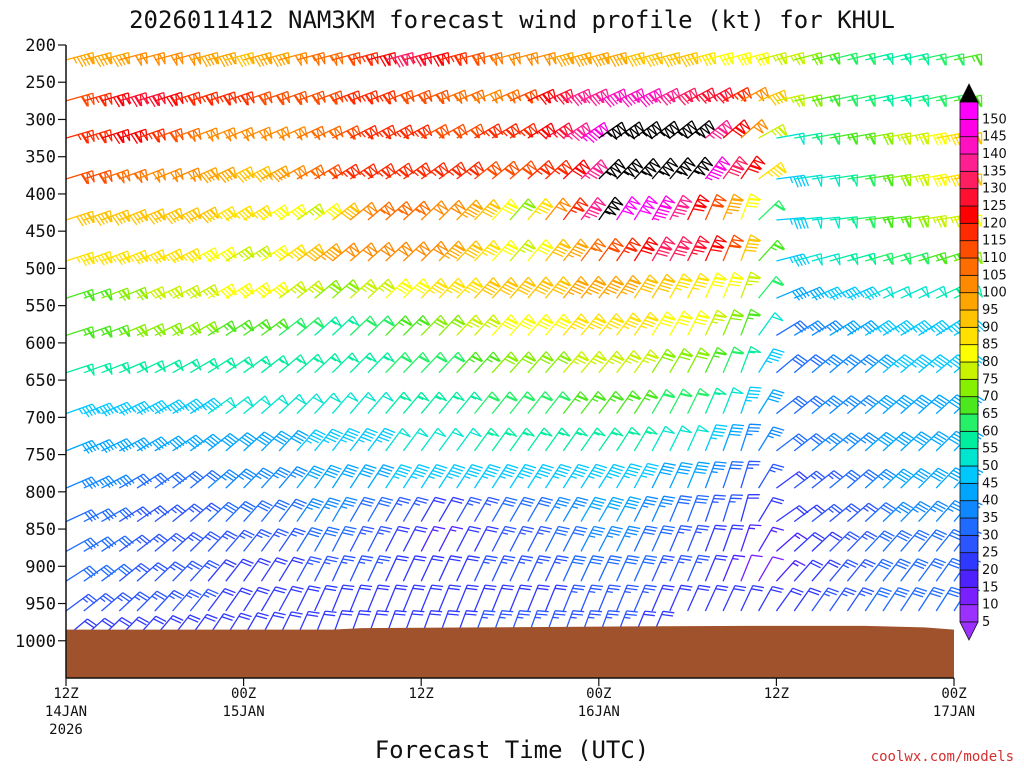 The image size is (1024, 768). What do you see at coordinates (990, 466) in the screenshot?
I see `colorbar-label: 50` at bounding box center [990, 466].